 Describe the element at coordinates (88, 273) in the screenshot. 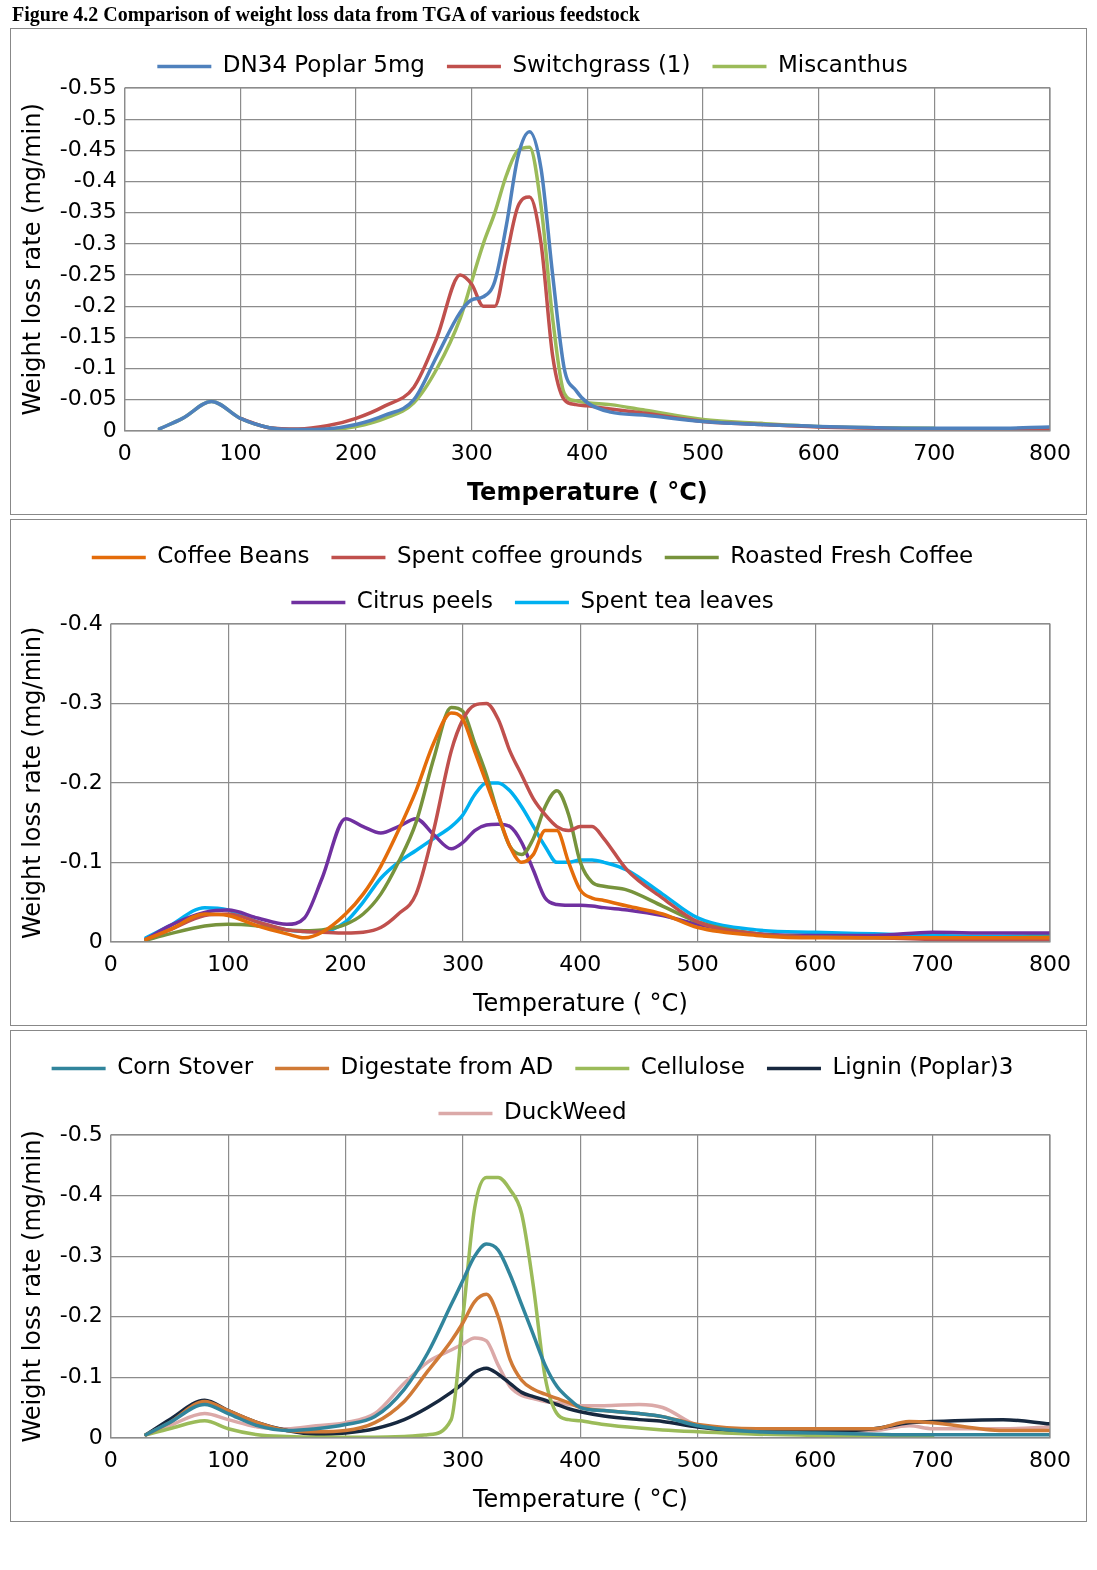

I see `y-tick-label: -0.25` at that location.